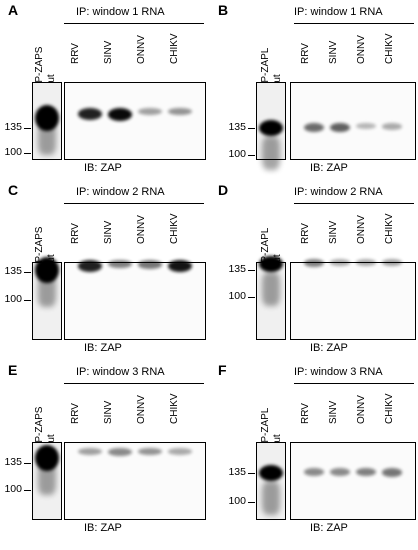 The image size is (418, 550). I want to click on panel-letter: B, so click(223, 10).